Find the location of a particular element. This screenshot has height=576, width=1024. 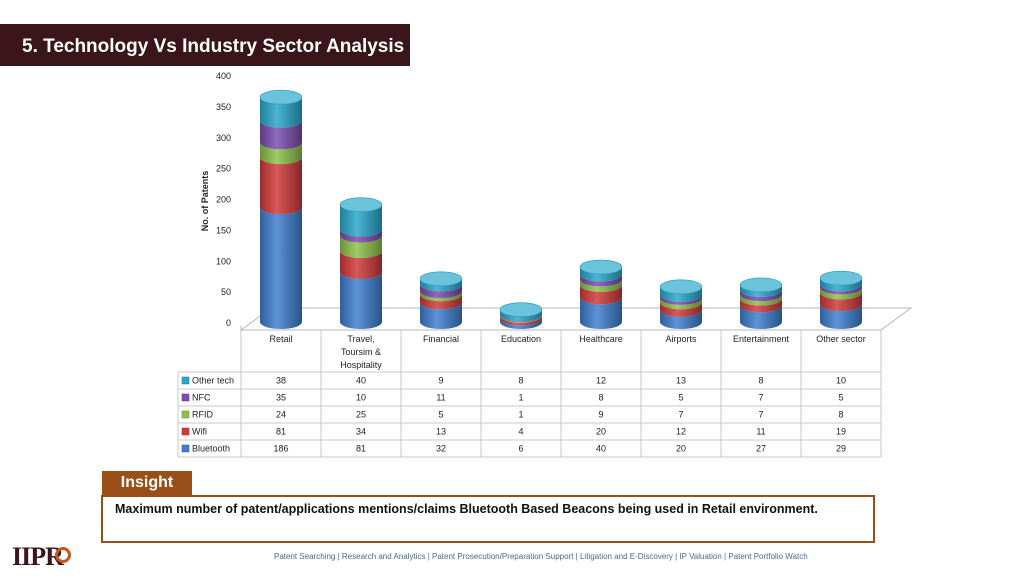

data-label: 29 is located at coordinates (841, 449).